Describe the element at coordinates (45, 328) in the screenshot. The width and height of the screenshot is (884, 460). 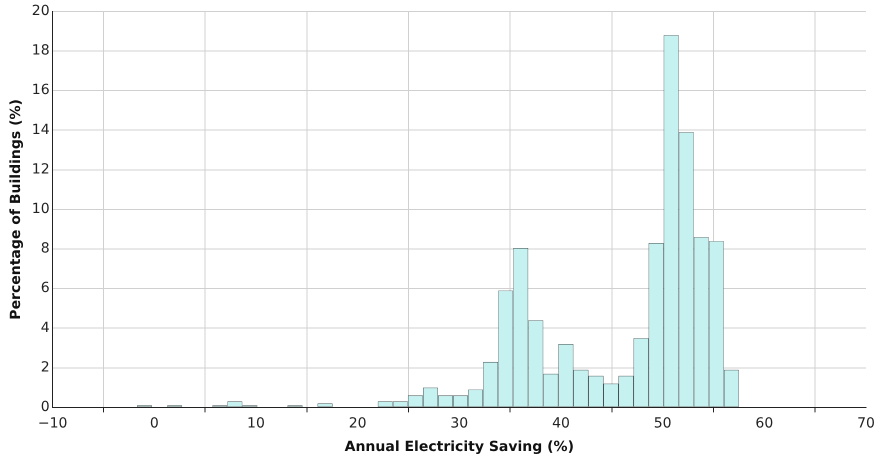
I see `y-tick-label: 4` at that location.